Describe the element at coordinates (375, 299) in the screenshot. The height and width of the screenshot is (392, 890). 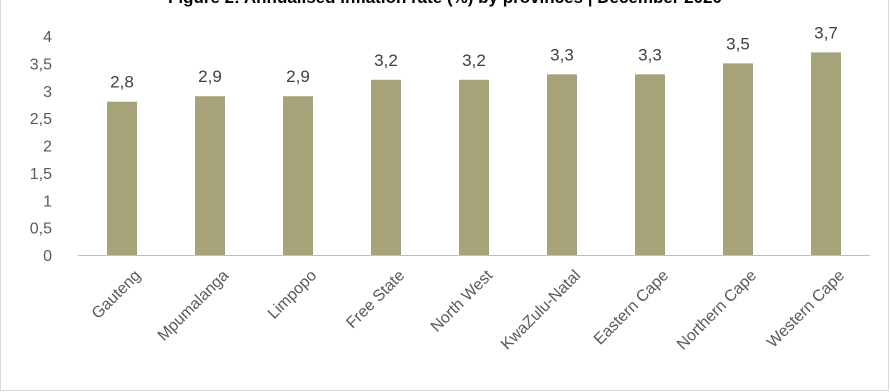
I see `x-category-label: Free State` at that location.